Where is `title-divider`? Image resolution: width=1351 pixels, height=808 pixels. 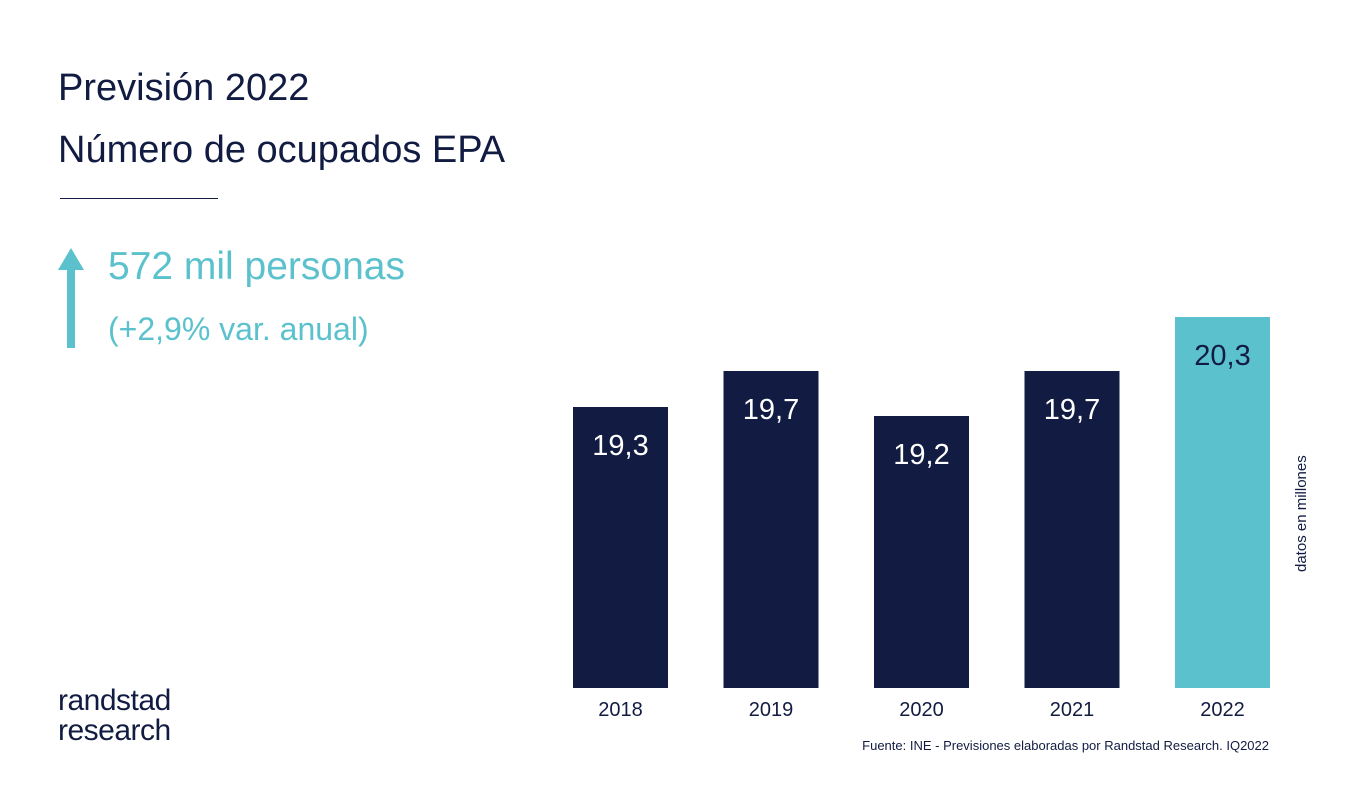
title-divider is located at coordinates (139, 198).